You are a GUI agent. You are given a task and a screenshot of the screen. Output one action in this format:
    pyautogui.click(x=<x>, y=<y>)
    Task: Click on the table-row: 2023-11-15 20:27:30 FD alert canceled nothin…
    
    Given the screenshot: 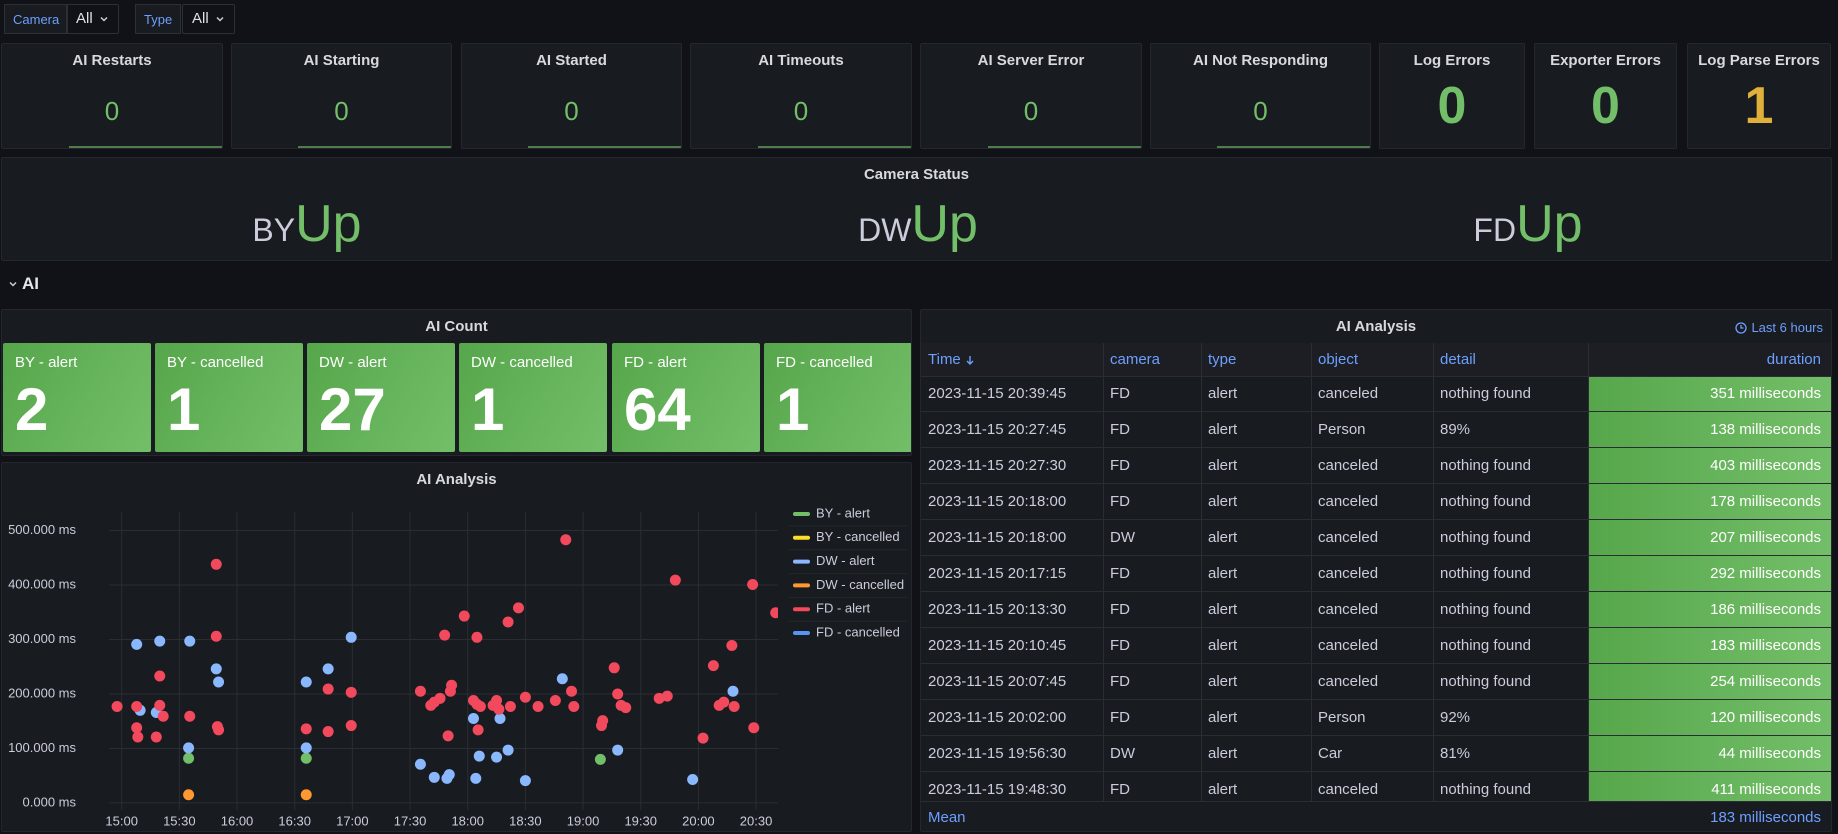 What is the action you would take?
    pyautogui.click(x=1376, y=466)
    